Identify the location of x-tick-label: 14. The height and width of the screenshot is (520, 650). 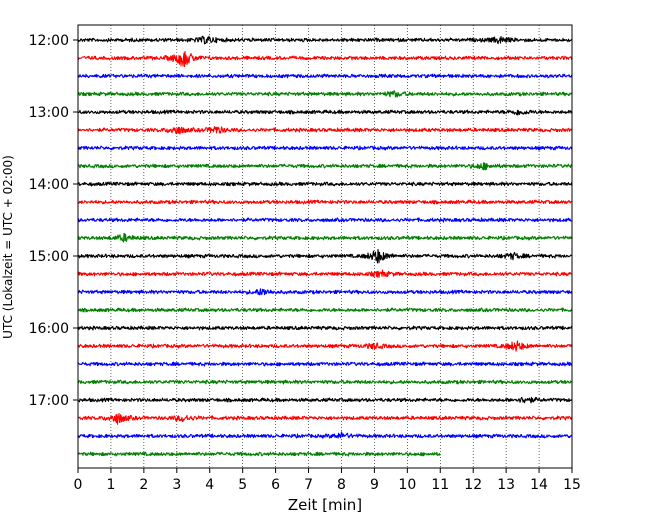
(539, 485).